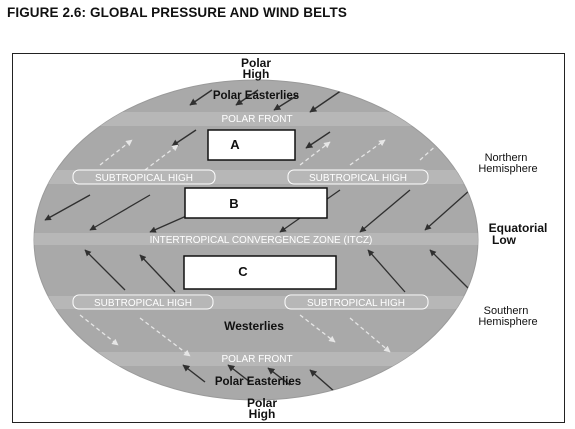  What do you see at coordinates (506, 311) in the screenshot?
I see `southern-hemisphere-line1: Southern` at bounding box center [506, 311].